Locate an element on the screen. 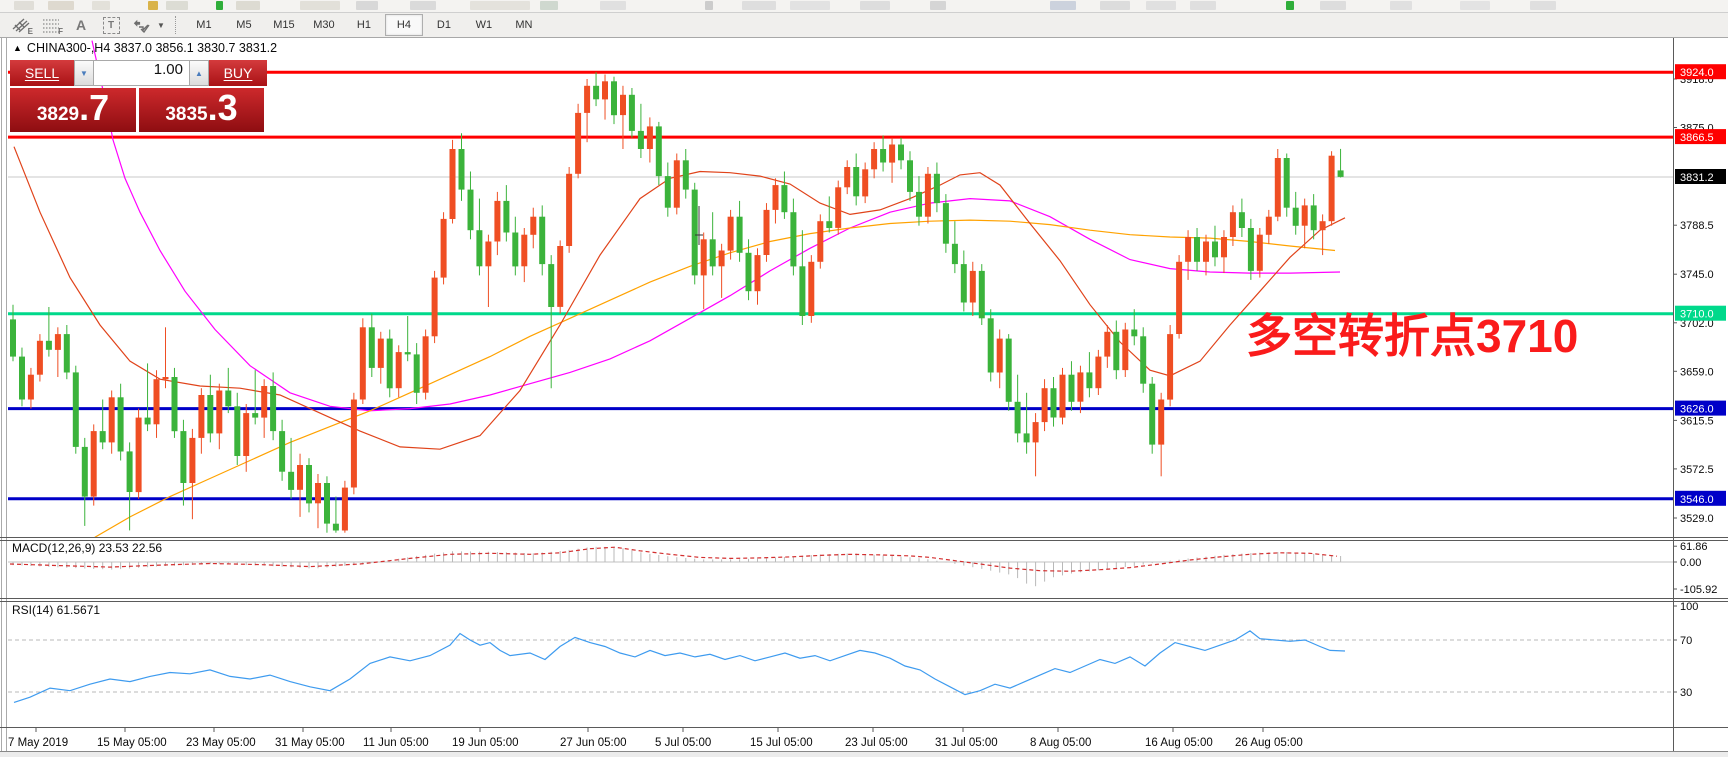 The height and width of the screenshot is (757, 1728). svg-text: 3745.0 is located at coordinates (1697, 275).